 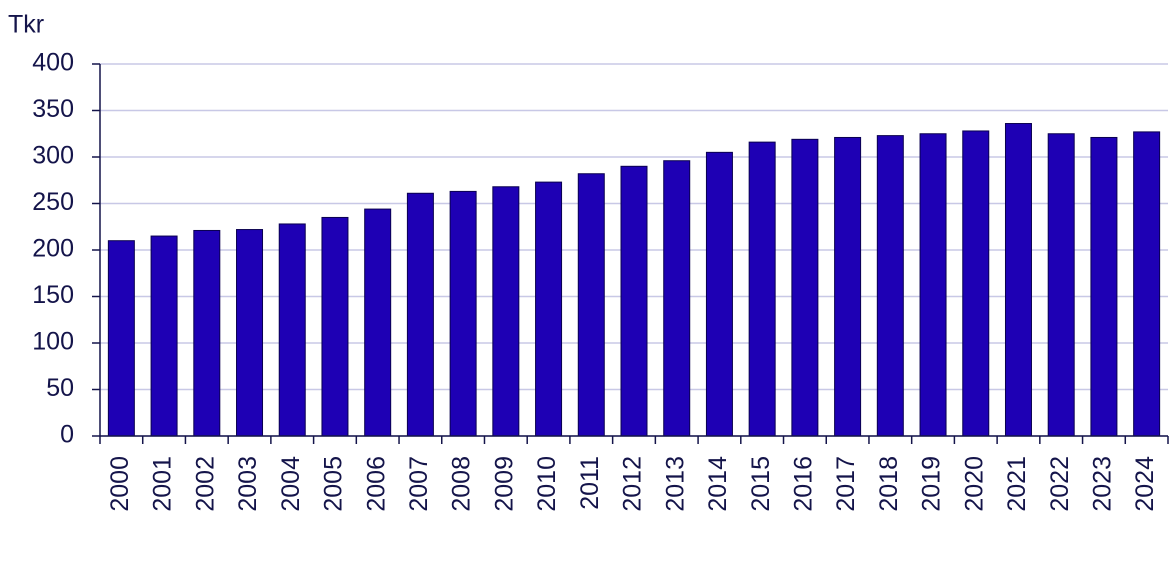 What do you see at coordinates (761, 484) in the screenshot?
I see `x-tick-label: 2015` at bounding box center [761, 484].